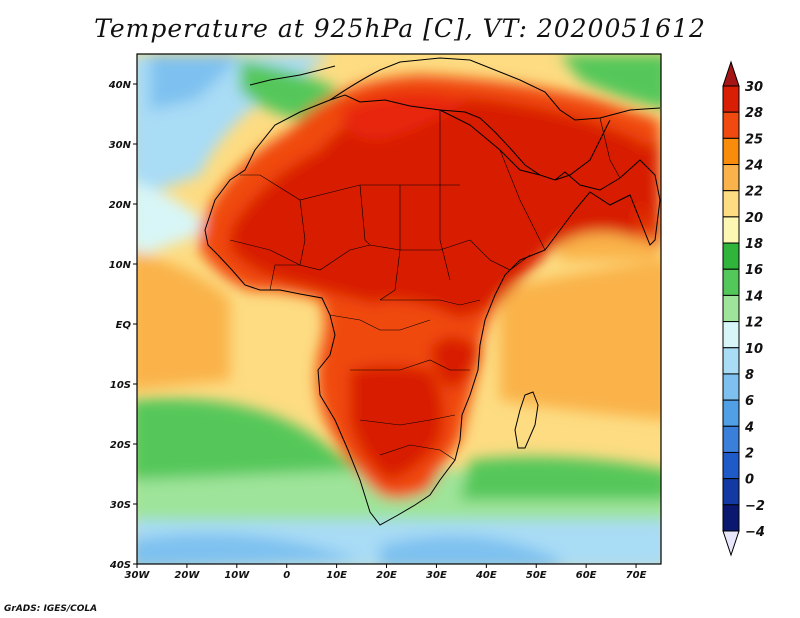 The height and width of the screenshot is (618, 800). What do you see at coordinates (124, 325) in the screenshot?
I see `lat-tick-label: EQ` at bounding box center [124, 325].